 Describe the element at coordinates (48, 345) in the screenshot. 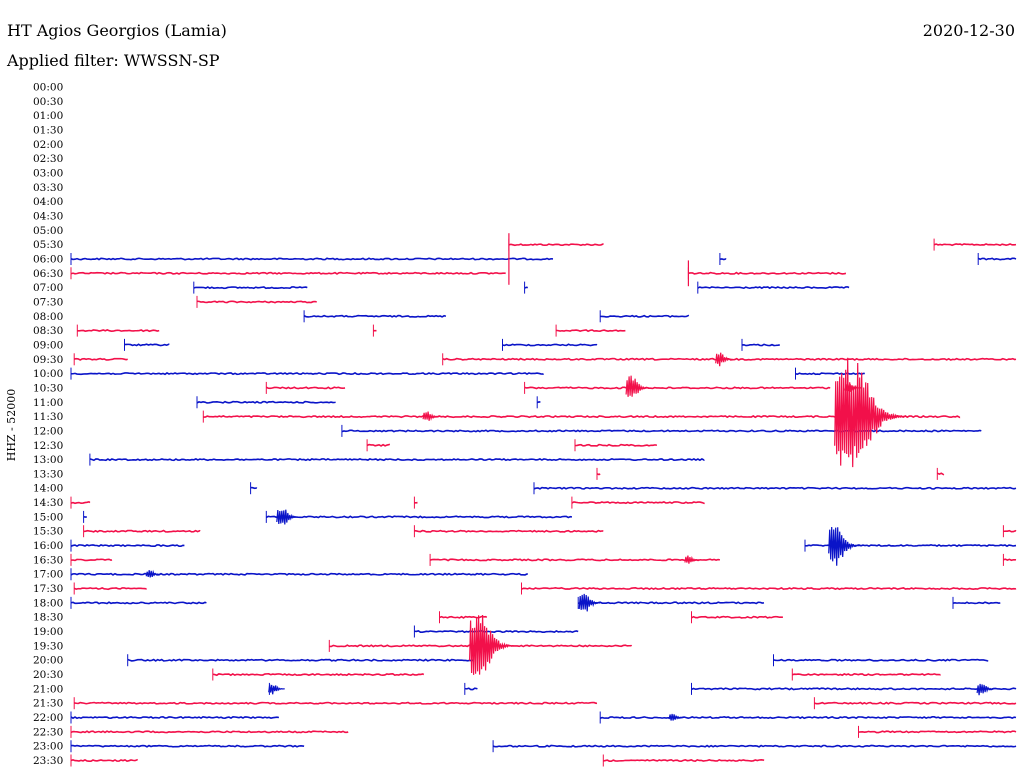

I see `row-label: 09:00` at that location.